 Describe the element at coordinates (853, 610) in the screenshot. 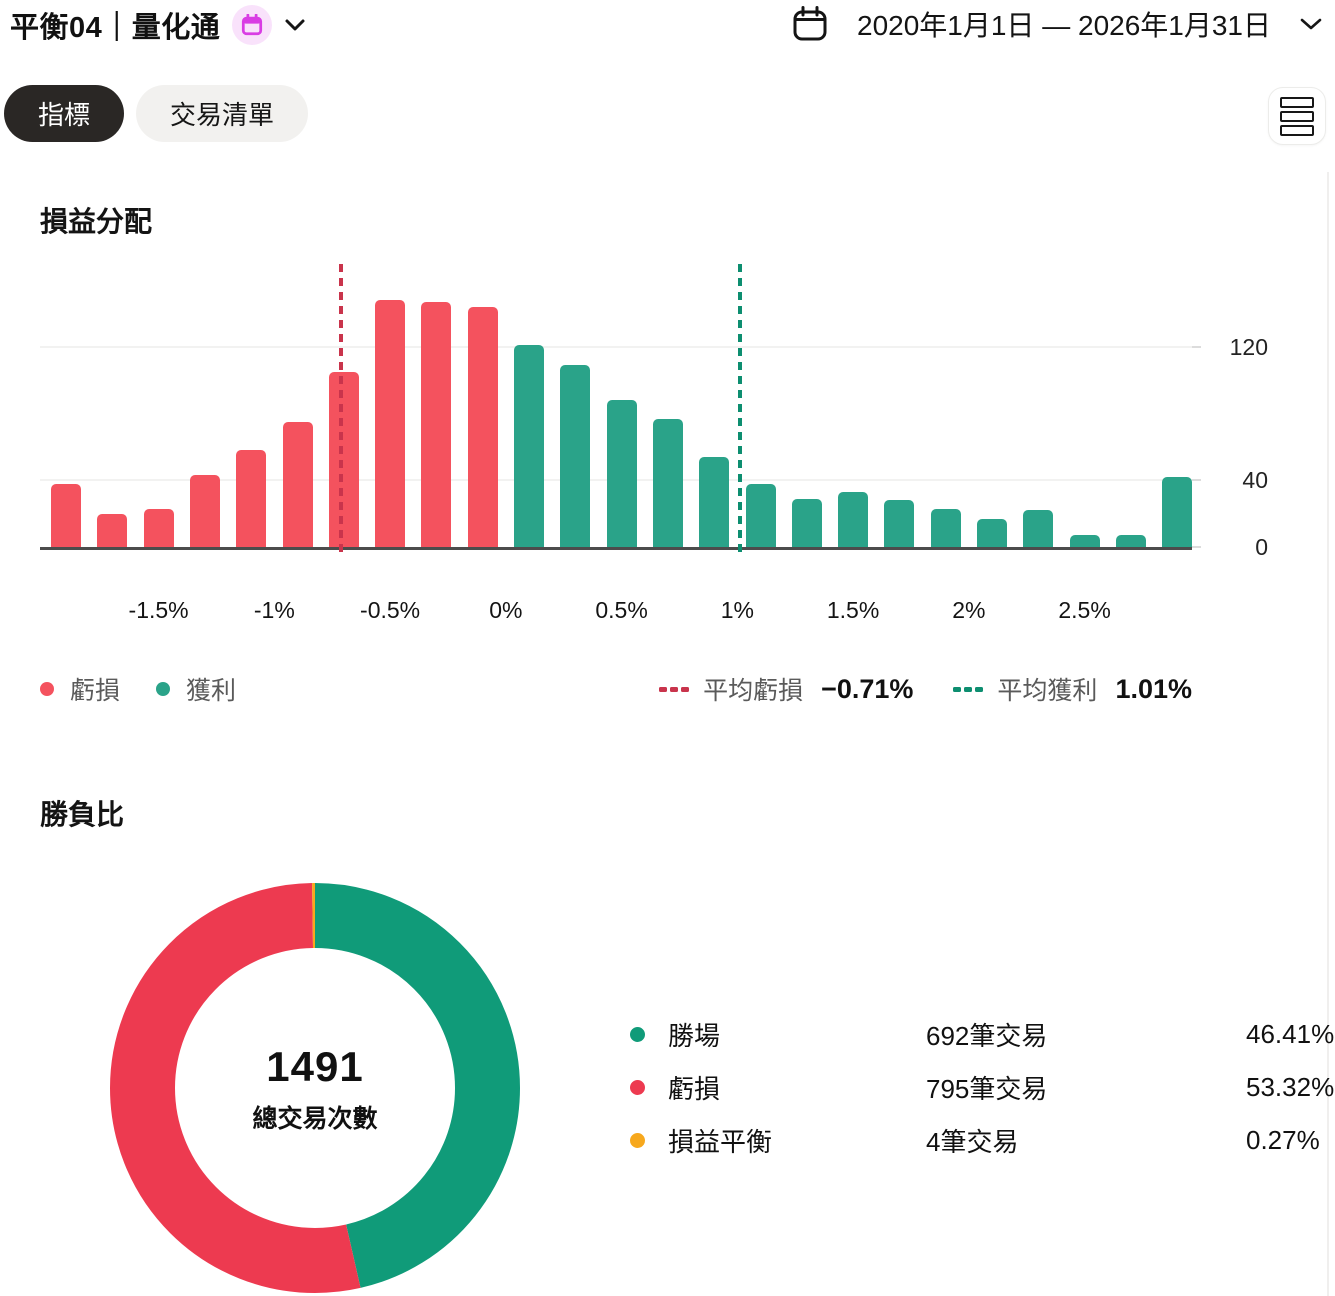

I see `x-axis-label: 1.5%` at that location.